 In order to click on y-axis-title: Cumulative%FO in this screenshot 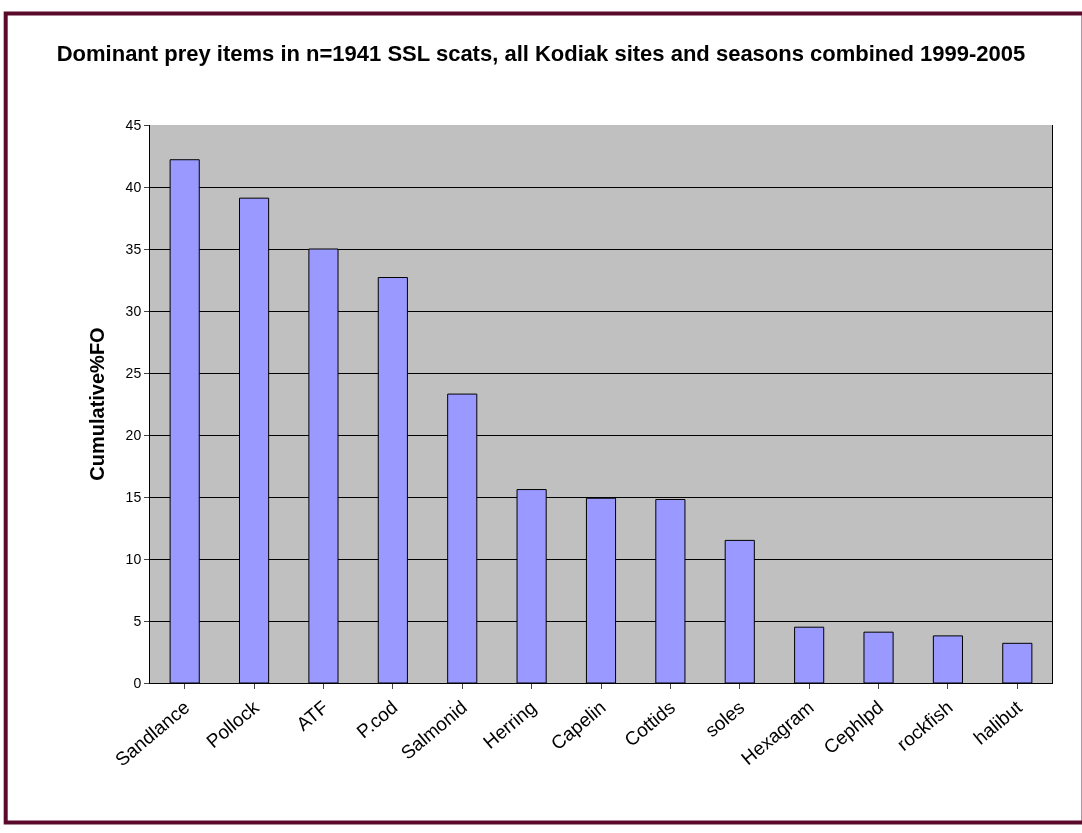, I will do `click(97, 404)`.